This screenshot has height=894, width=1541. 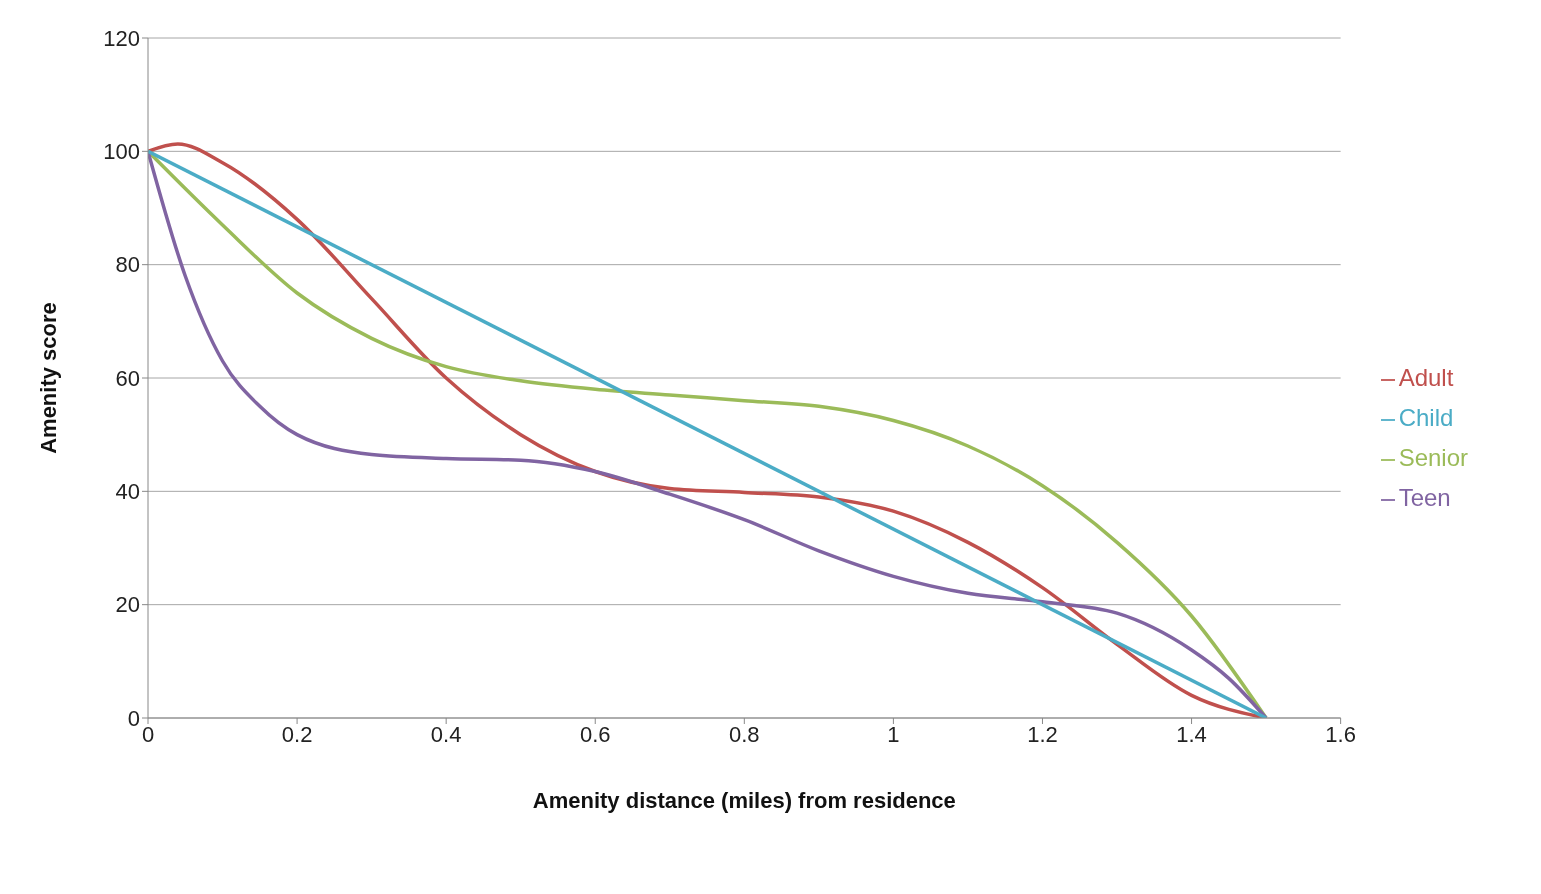 I want to click on x-tick-label: 1.2, so click(x=1042, y=734).